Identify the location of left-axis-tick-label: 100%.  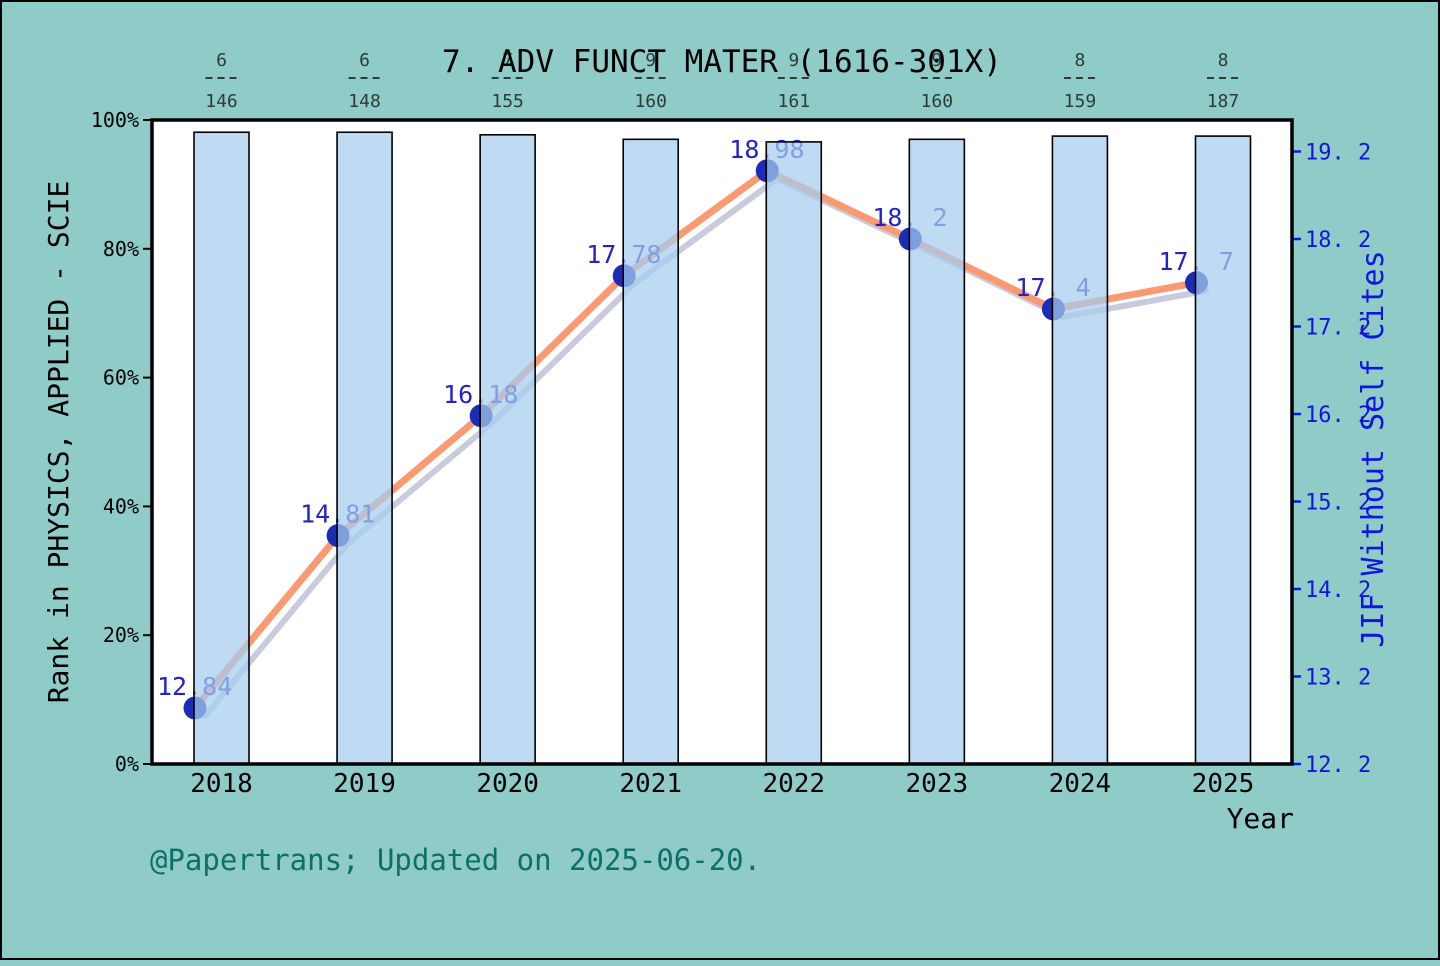
(115, 120).